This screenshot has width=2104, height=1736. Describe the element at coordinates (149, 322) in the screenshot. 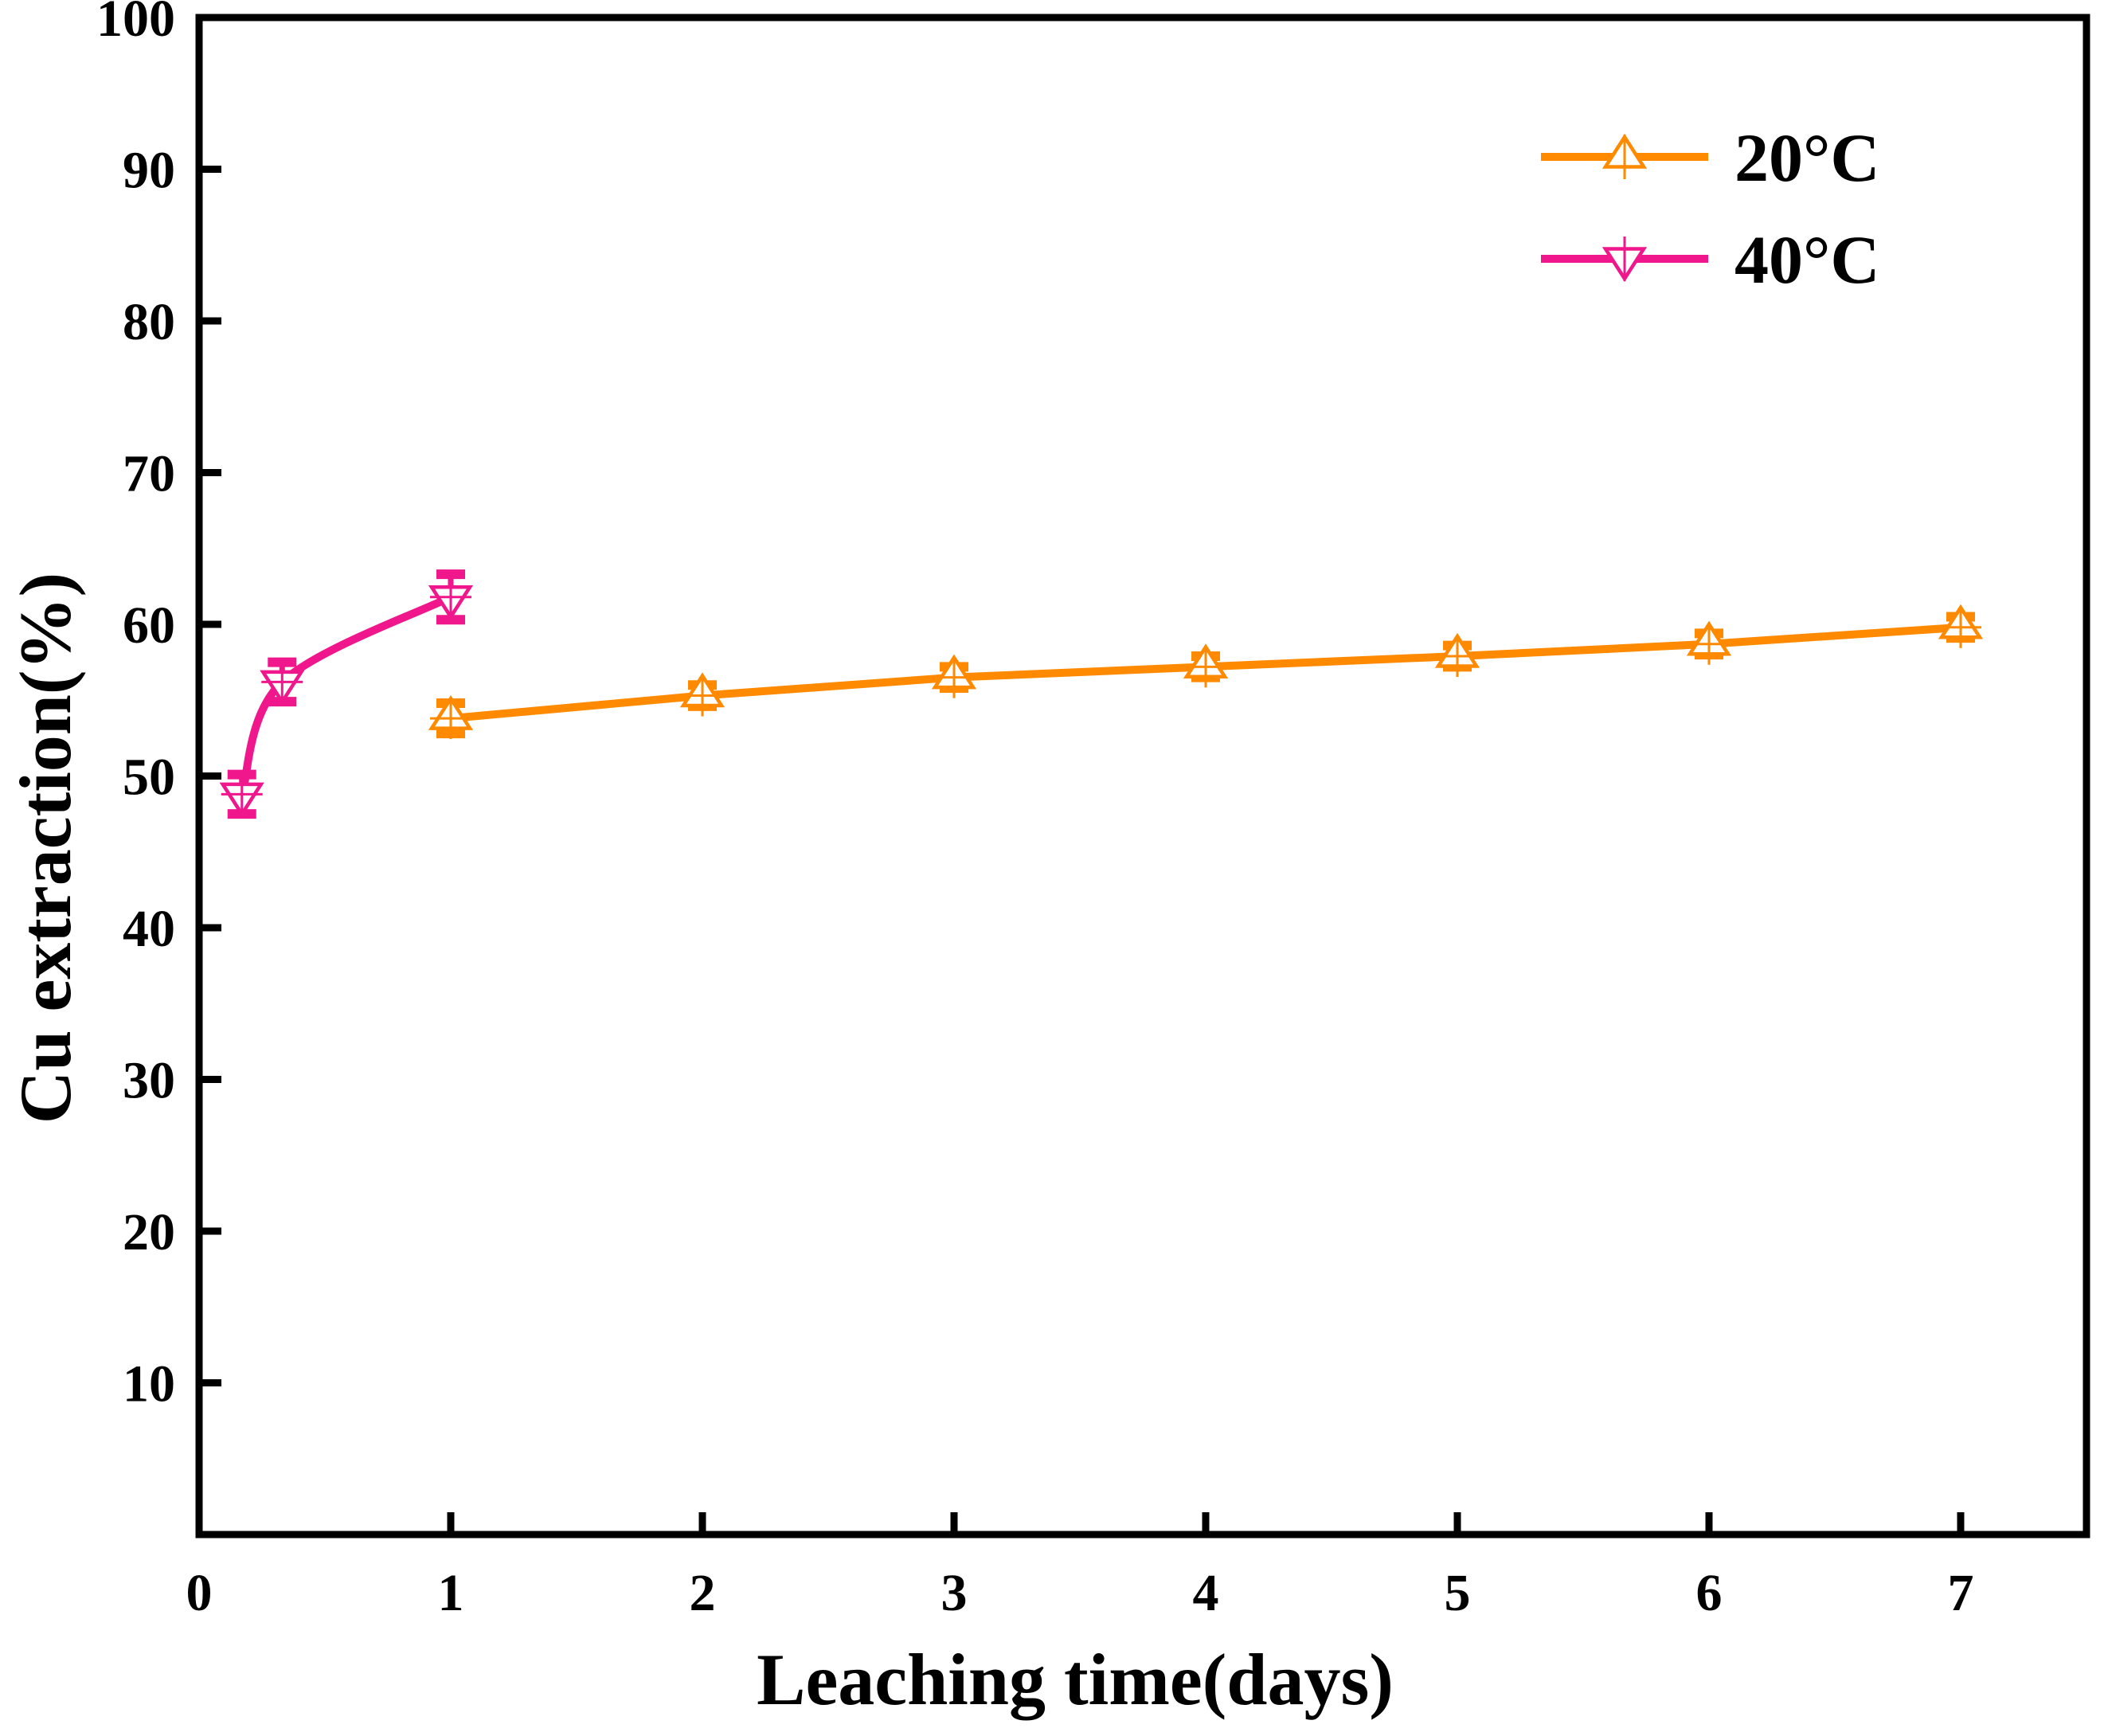

I see `y-tick-label: 80` at that location.